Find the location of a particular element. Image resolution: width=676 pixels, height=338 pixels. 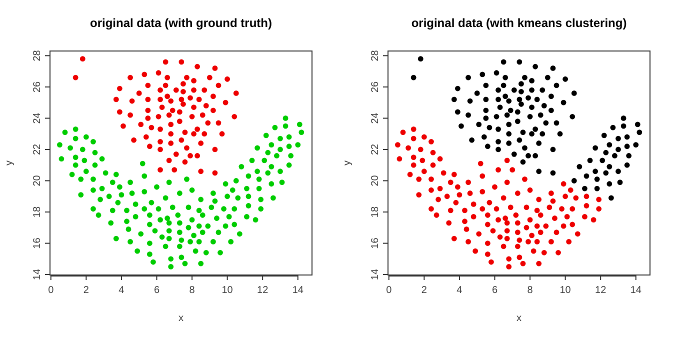

chart-title: original data (with kmeans clustering) is located at coordinates (519, 23).